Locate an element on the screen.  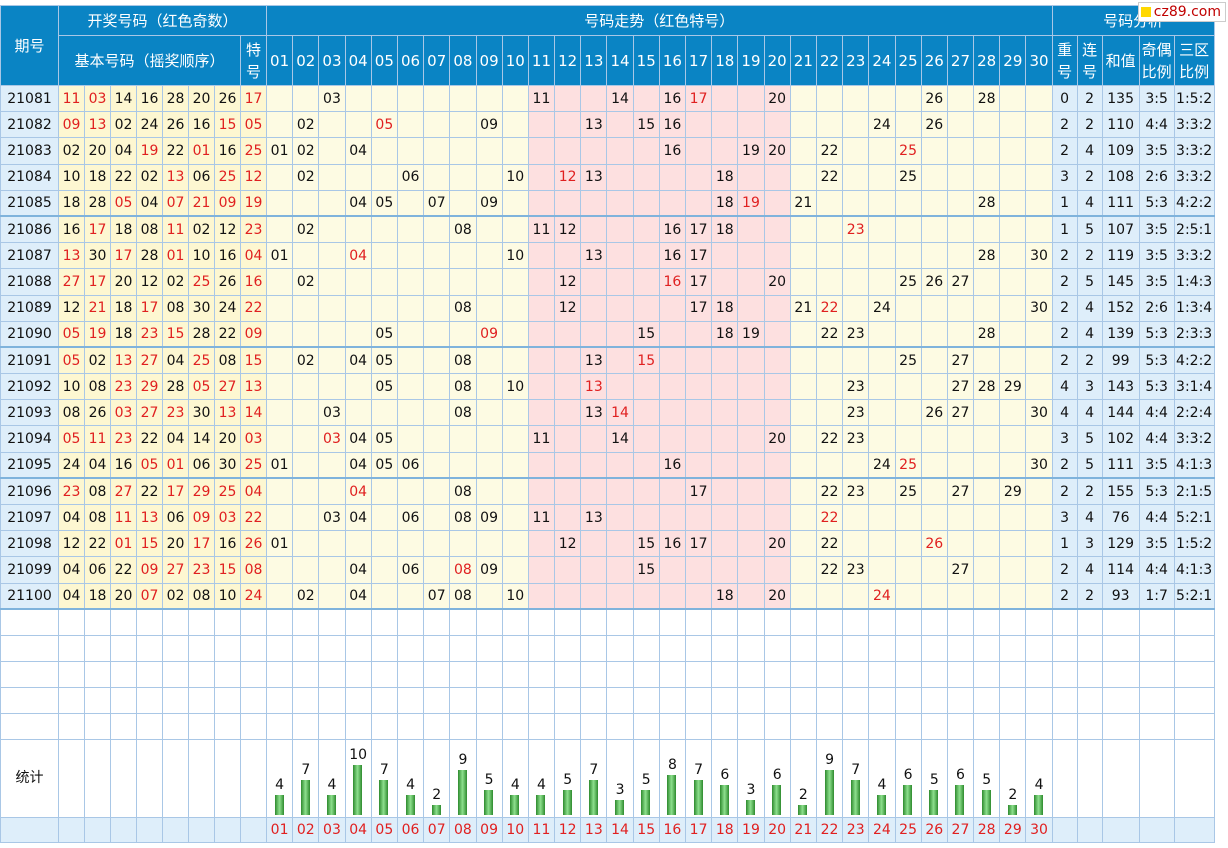
oe-cell: 5:3 is located at coordinates (1156, 387).